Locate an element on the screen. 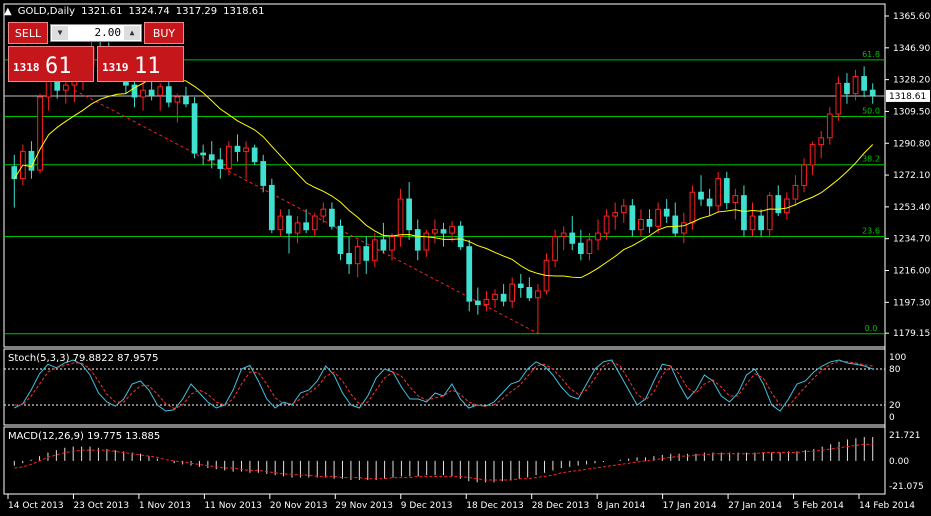  lot-size-input: 2.00 is located at coordinates (108, 32).